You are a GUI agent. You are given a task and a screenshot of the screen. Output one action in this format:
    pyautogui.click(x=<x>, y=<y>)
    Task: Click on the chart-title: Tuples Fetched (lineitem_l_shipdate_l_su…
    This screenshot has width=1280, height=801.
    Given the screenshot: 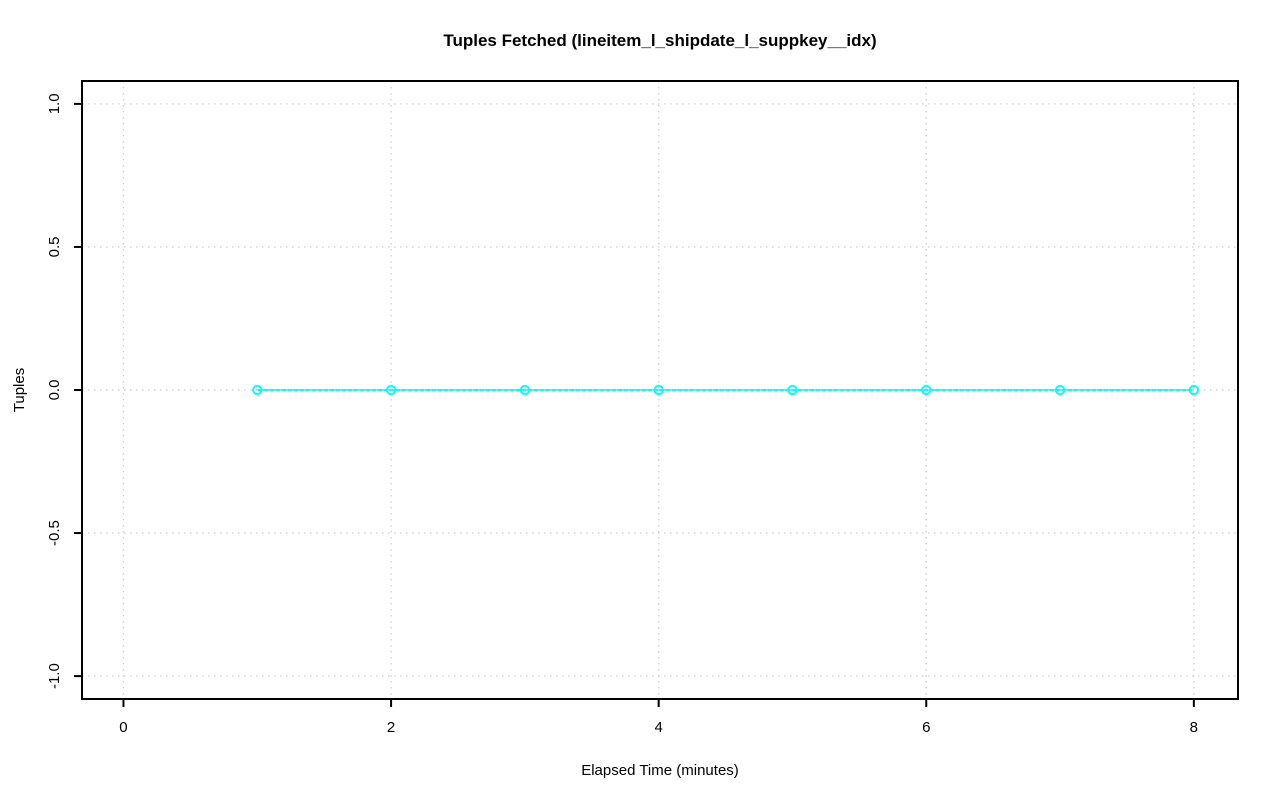 What is the action you would take?
    pyautogui.click(x=659, y=40)
    